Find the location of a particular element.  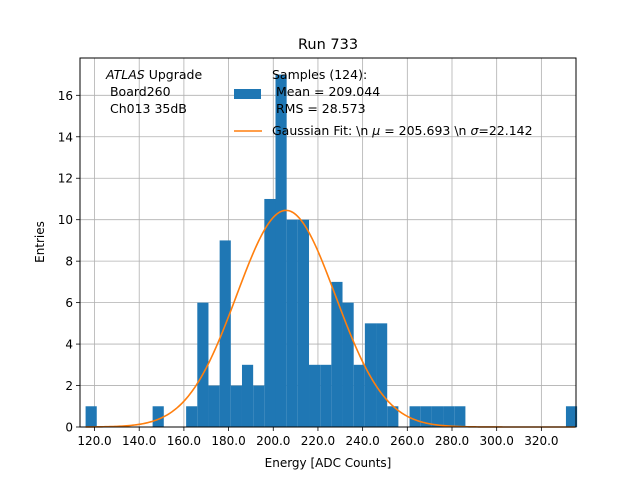

y-tick-label: 14 is located at coordinates (65, 137).